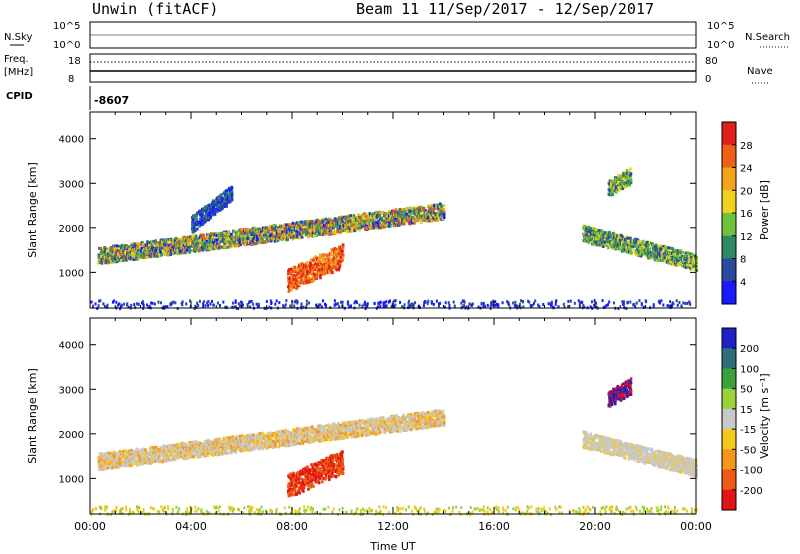  I want to click on freq-label: Freq., so click(16, 59).